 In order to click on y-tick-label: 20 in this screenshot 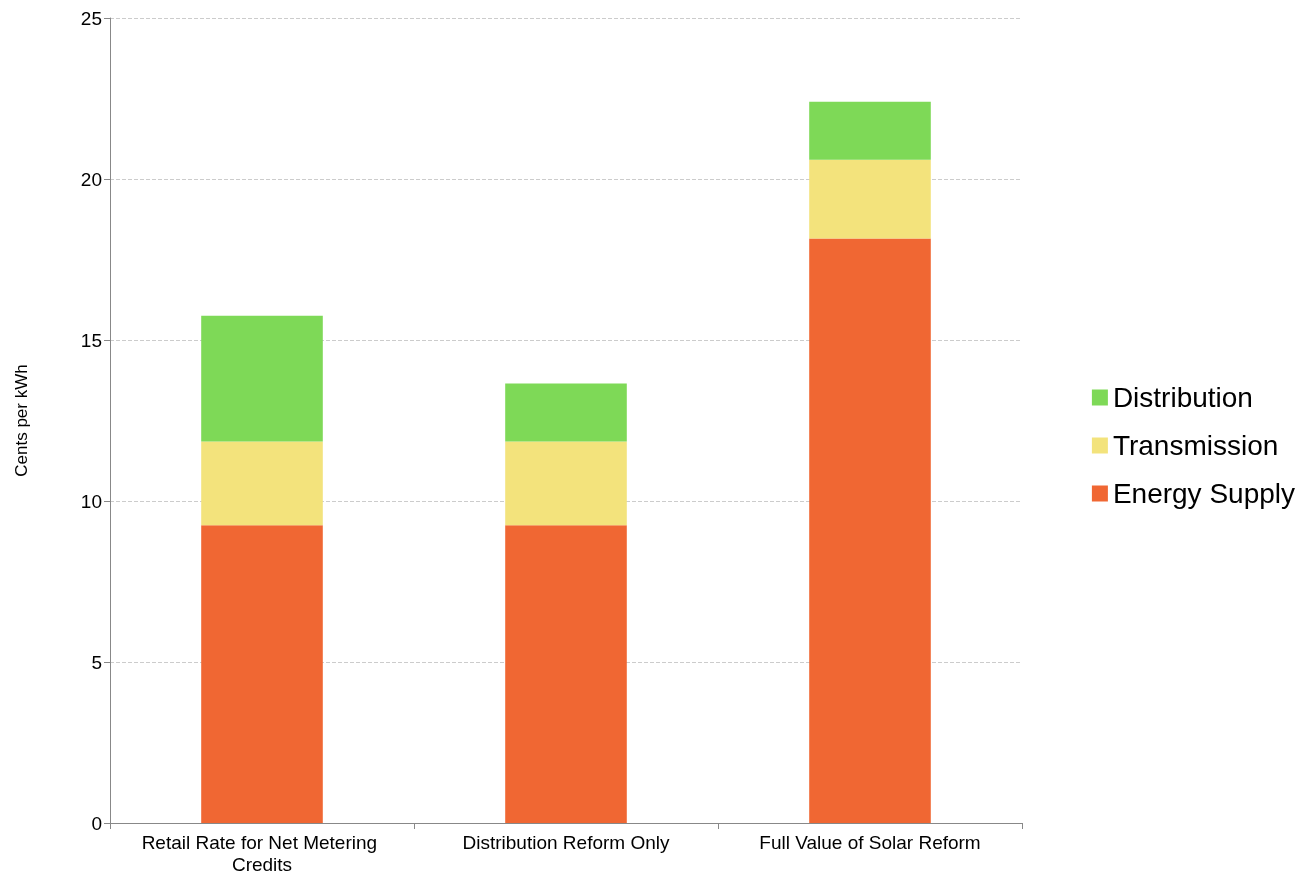, I will do `click(91, 179)`.